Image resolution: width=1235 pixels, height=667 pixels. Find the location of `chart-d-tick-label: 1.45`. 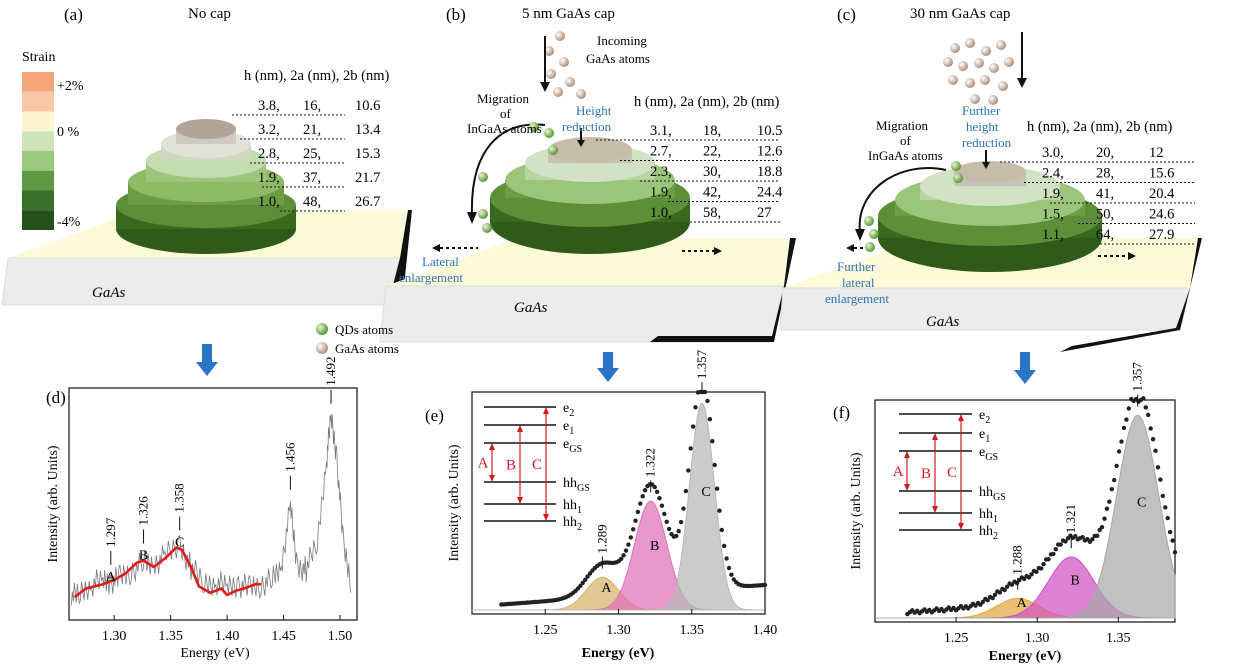

chart-d-tick-label: 1.45 is located at coordinates (283, 636).